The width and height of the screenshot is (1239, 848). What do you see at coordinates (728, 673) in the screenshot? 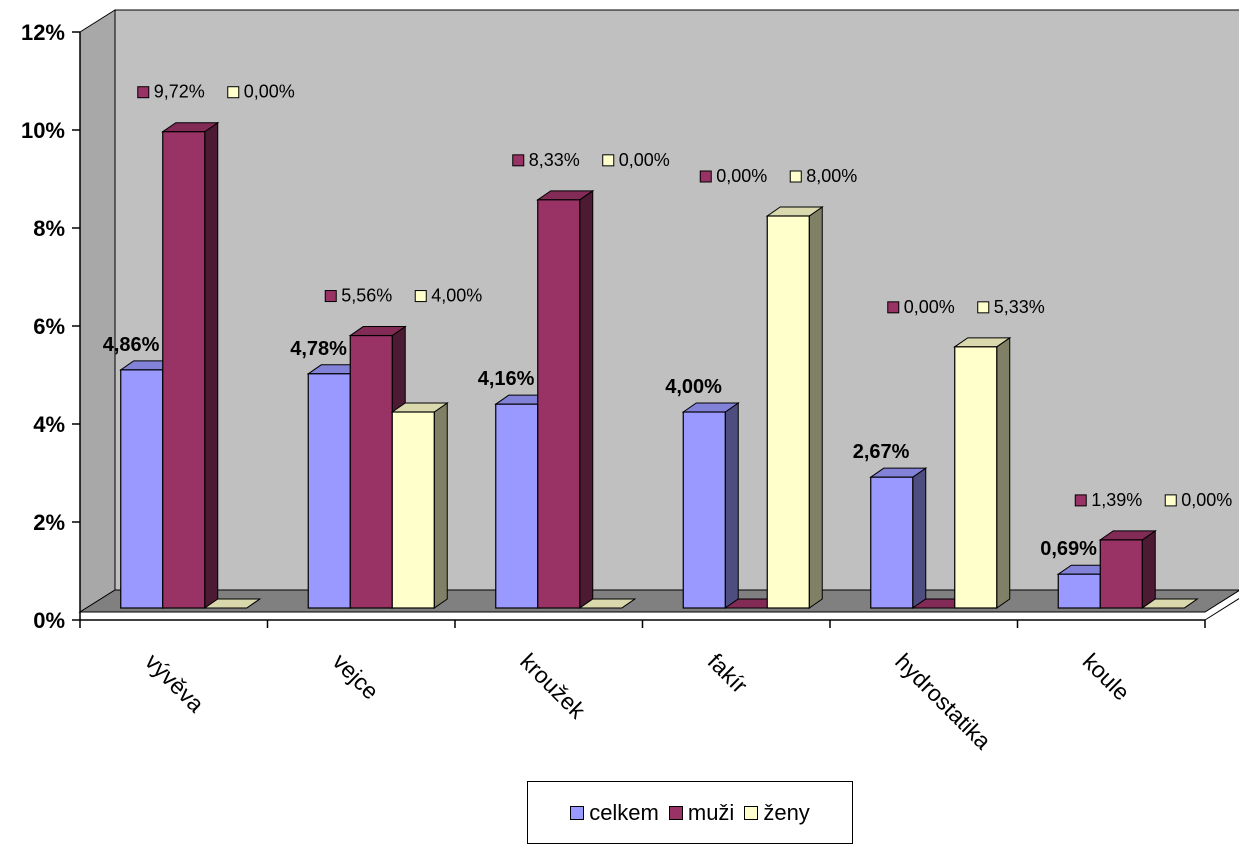
I see `x-tick-label: fakír` at bounding box center [728, 673].